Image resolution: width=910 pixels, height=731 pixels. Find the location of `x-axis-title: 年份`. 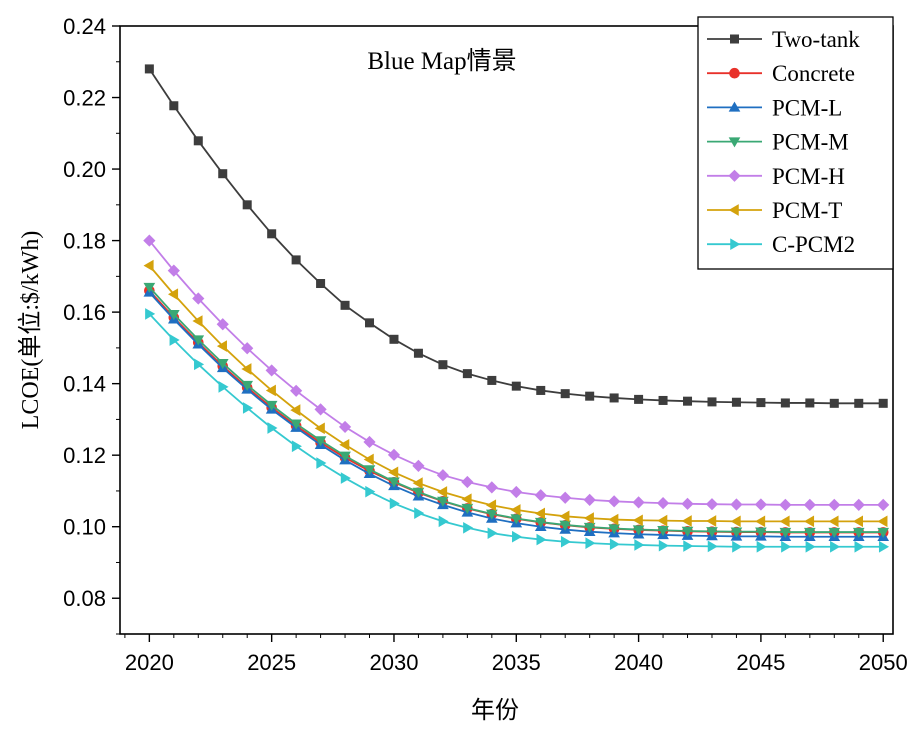

x-axis-title: 年份 is located at coordinates (495, 710).